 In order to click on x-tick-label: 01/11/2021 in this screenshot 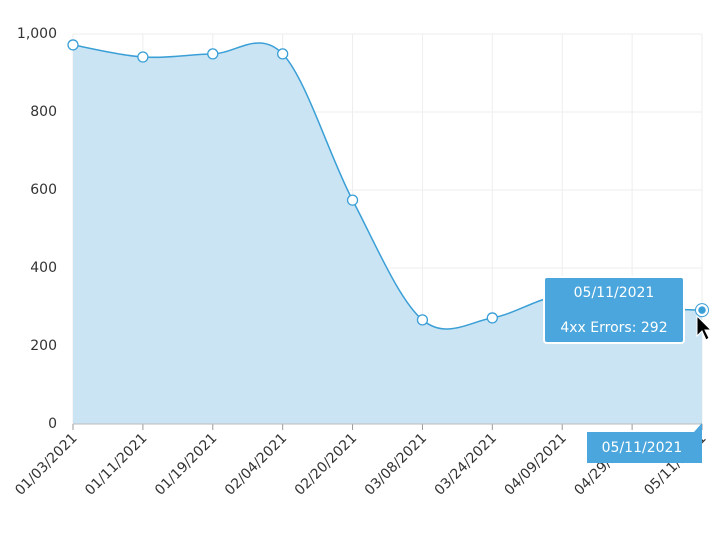, I will do `click(116, 464)`.